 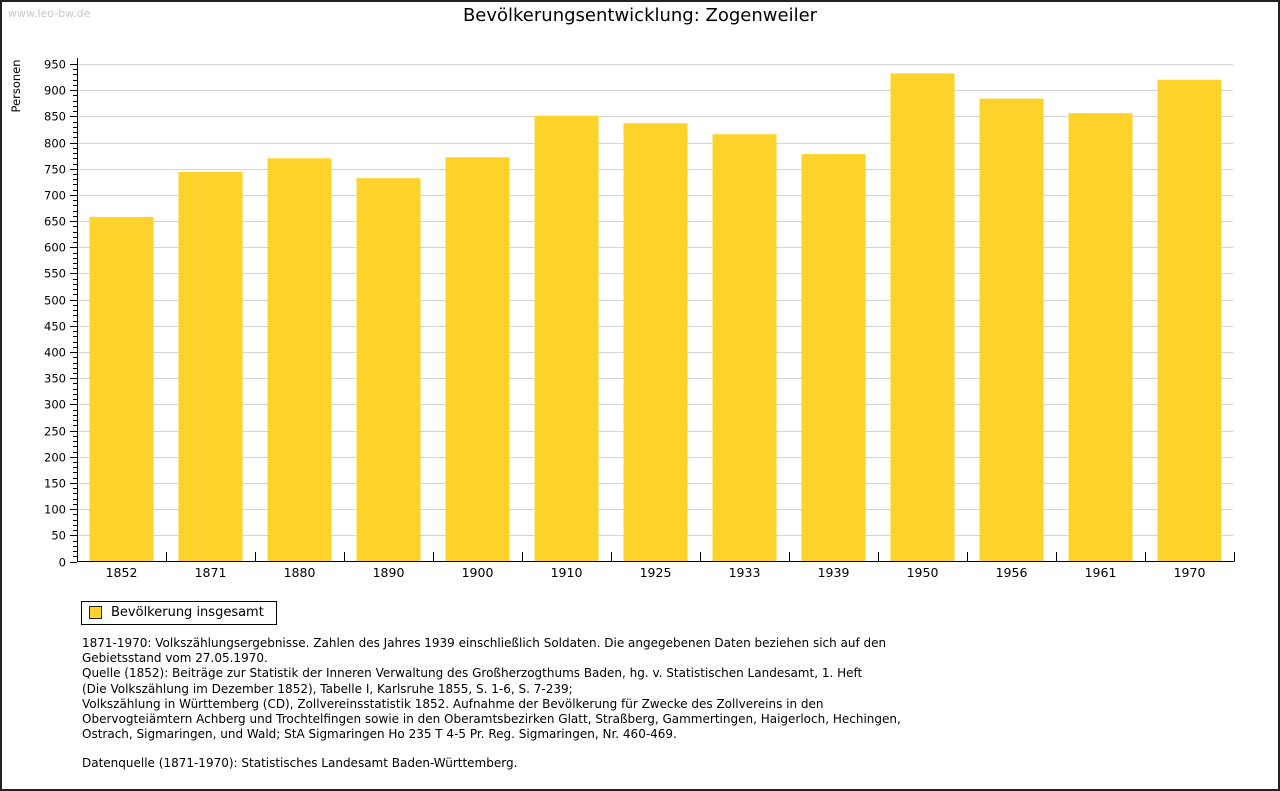 I want to click on svg-text: 200, so click(x=55, y=458).